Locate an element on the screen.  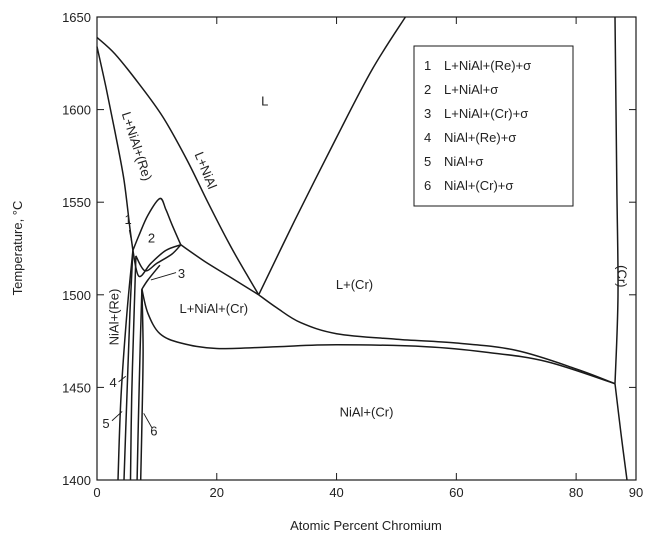
x-tick-label: 40 is located at coordinates (336, 492).